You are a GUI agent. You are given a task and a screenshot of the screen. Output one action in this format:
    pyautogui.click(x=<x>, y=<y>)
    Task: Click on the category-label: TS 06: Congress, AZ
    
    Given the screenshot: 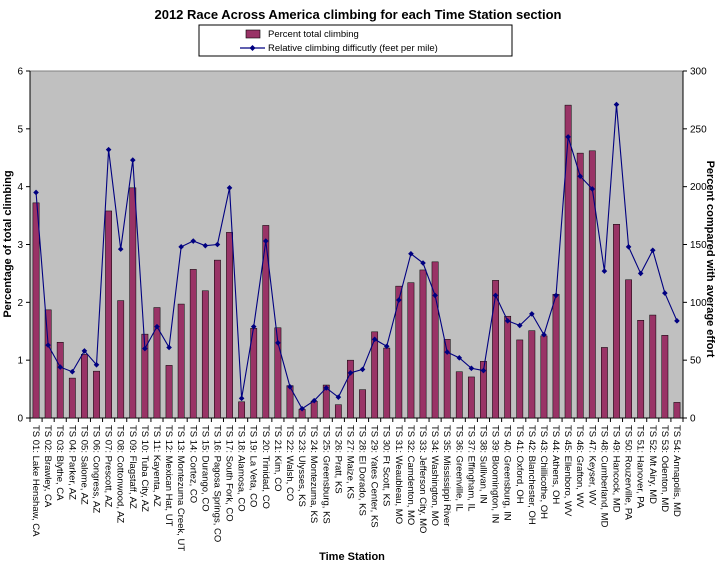 What is the action you would take?
    pyautogui.click(x=96, y=469)
    